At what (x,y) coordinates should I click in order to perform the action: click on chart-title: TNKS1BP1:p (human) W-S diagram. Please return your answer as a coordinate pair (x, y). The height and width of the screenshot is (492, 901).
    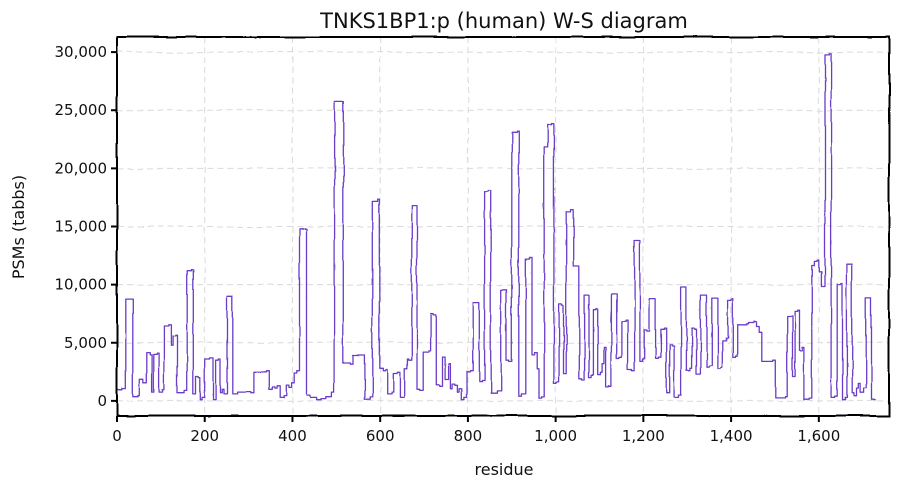
    Looking at the image, I should click on (503, 21).